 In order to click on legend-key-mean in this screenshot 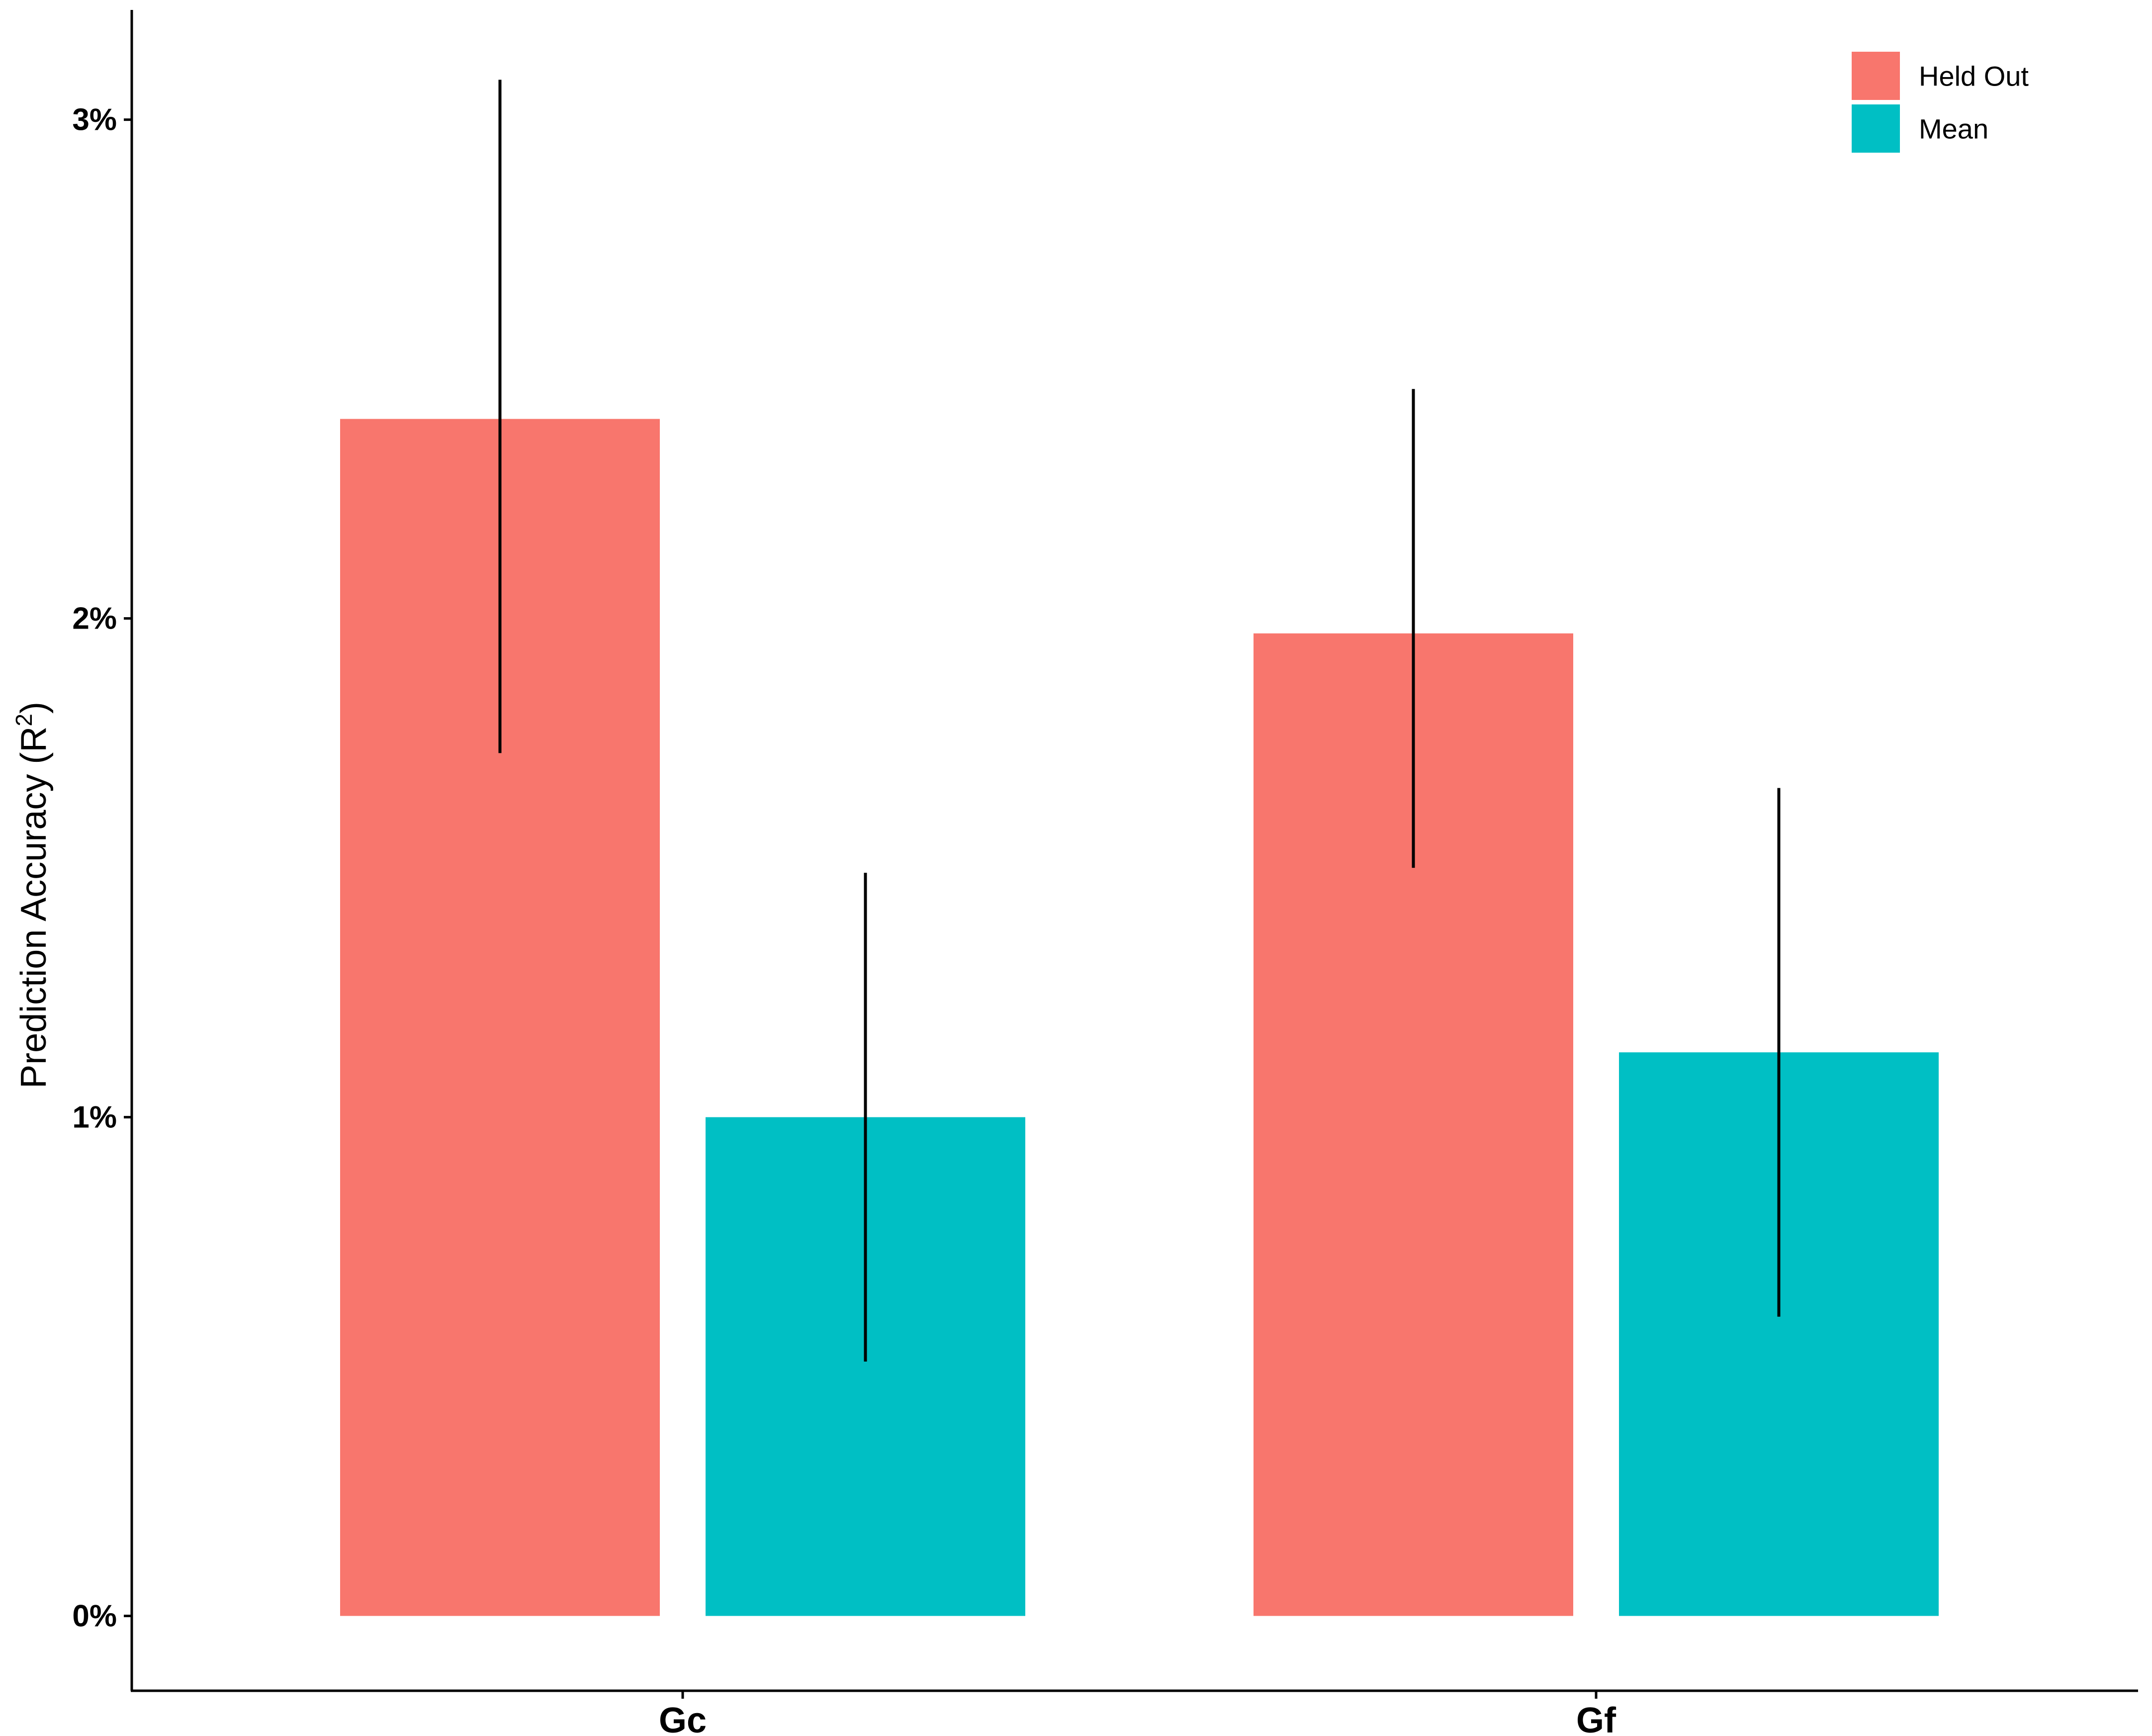, I will do `click(1876, 129)`.